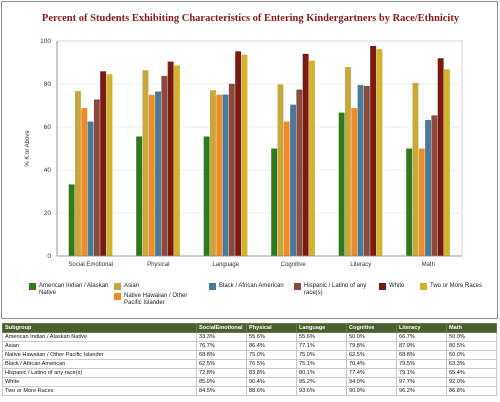 This screenshot has height=402, width=500. What do you see at coordinates (158, 265) in the screenshot?
I see `x-tick-label: Physical` at bounding box center [158, 265].